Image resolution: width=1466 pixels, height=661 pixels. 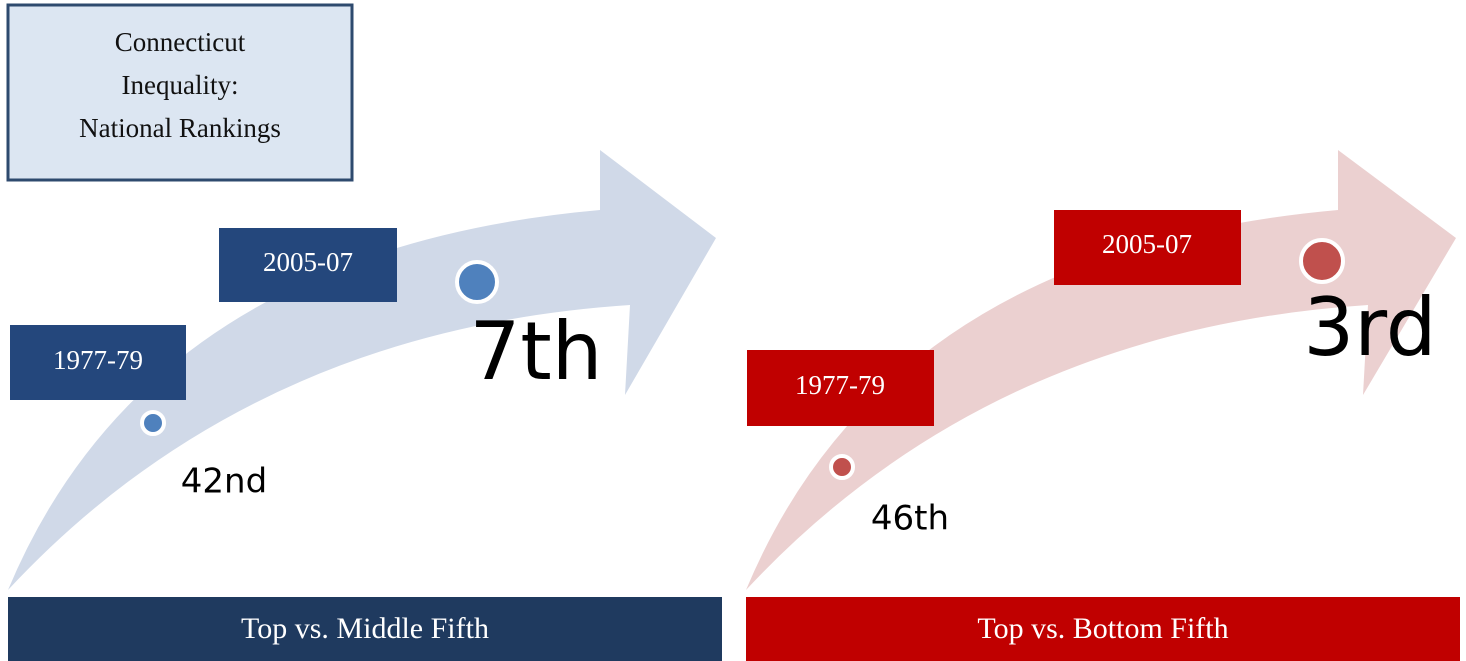 I want to click on panel-label: Top vs. Middle Fifth, so click(x=365, y=628).